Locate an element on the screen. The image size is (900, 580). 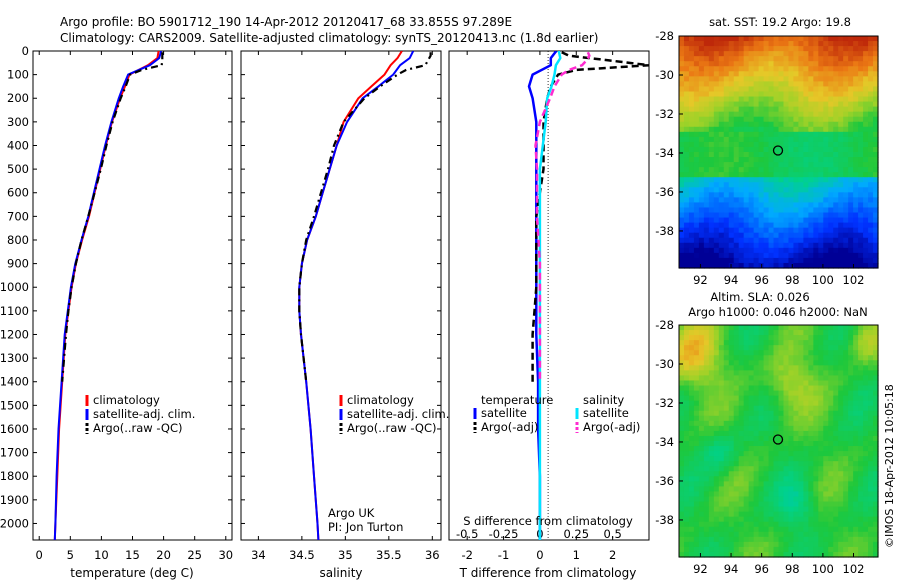
map-x-tick-label: 100 is located at coordinates (823, 280).